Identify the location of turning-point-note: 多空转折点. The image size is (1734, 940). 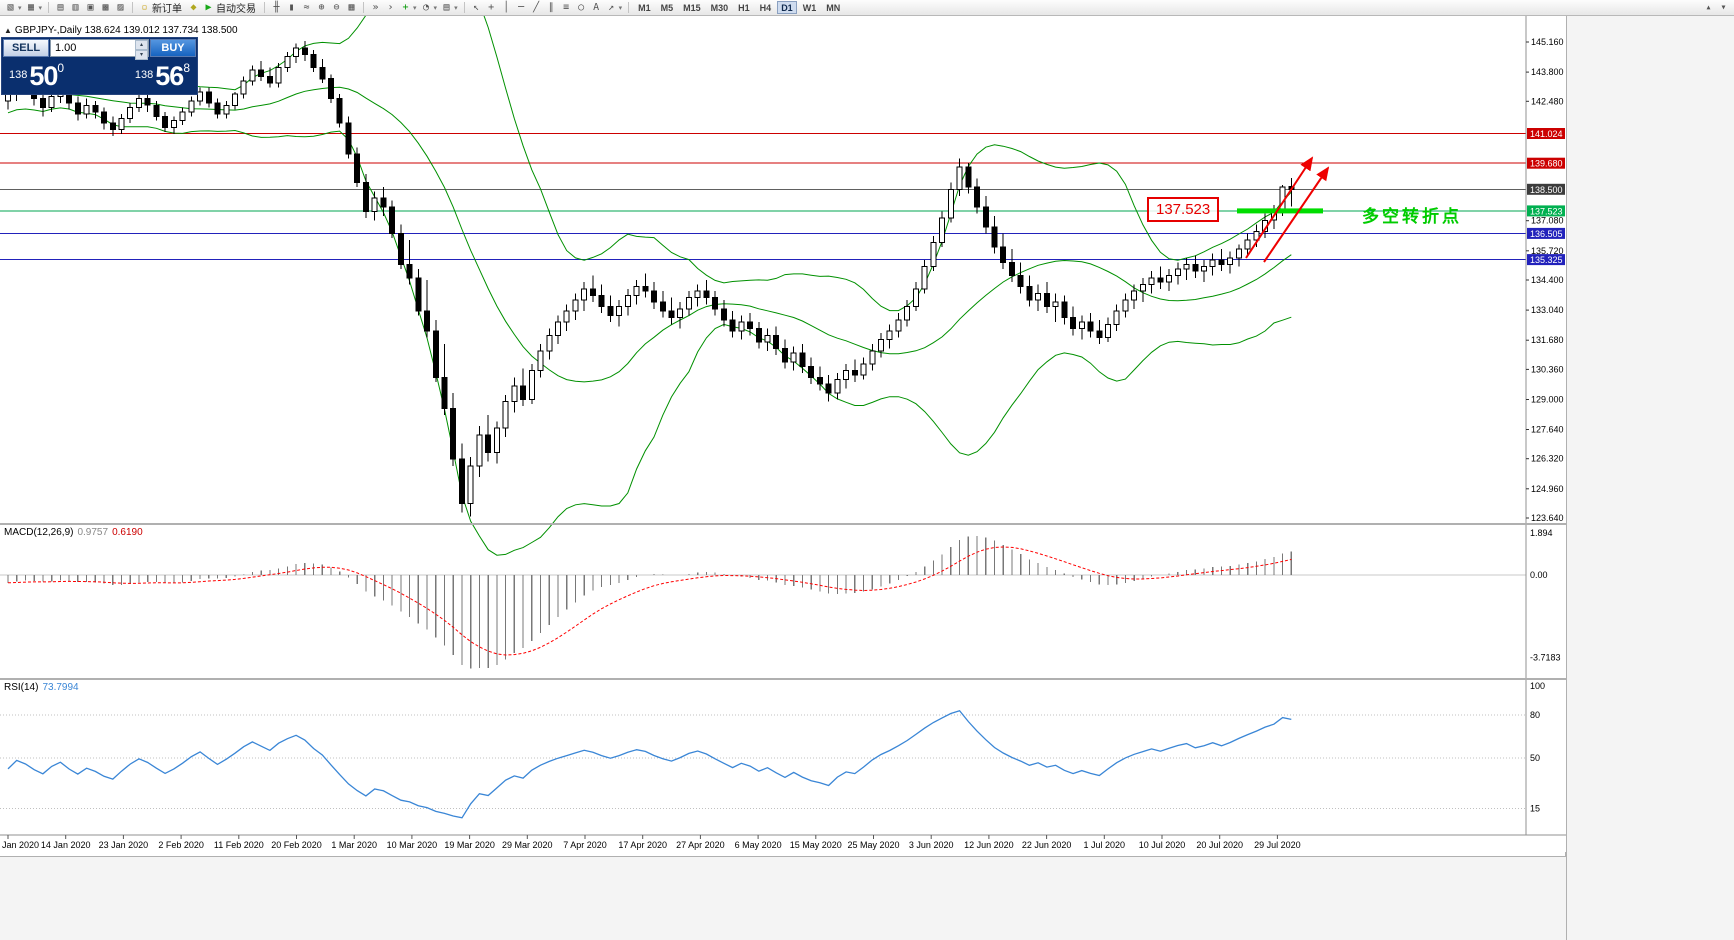
(1412, 216).